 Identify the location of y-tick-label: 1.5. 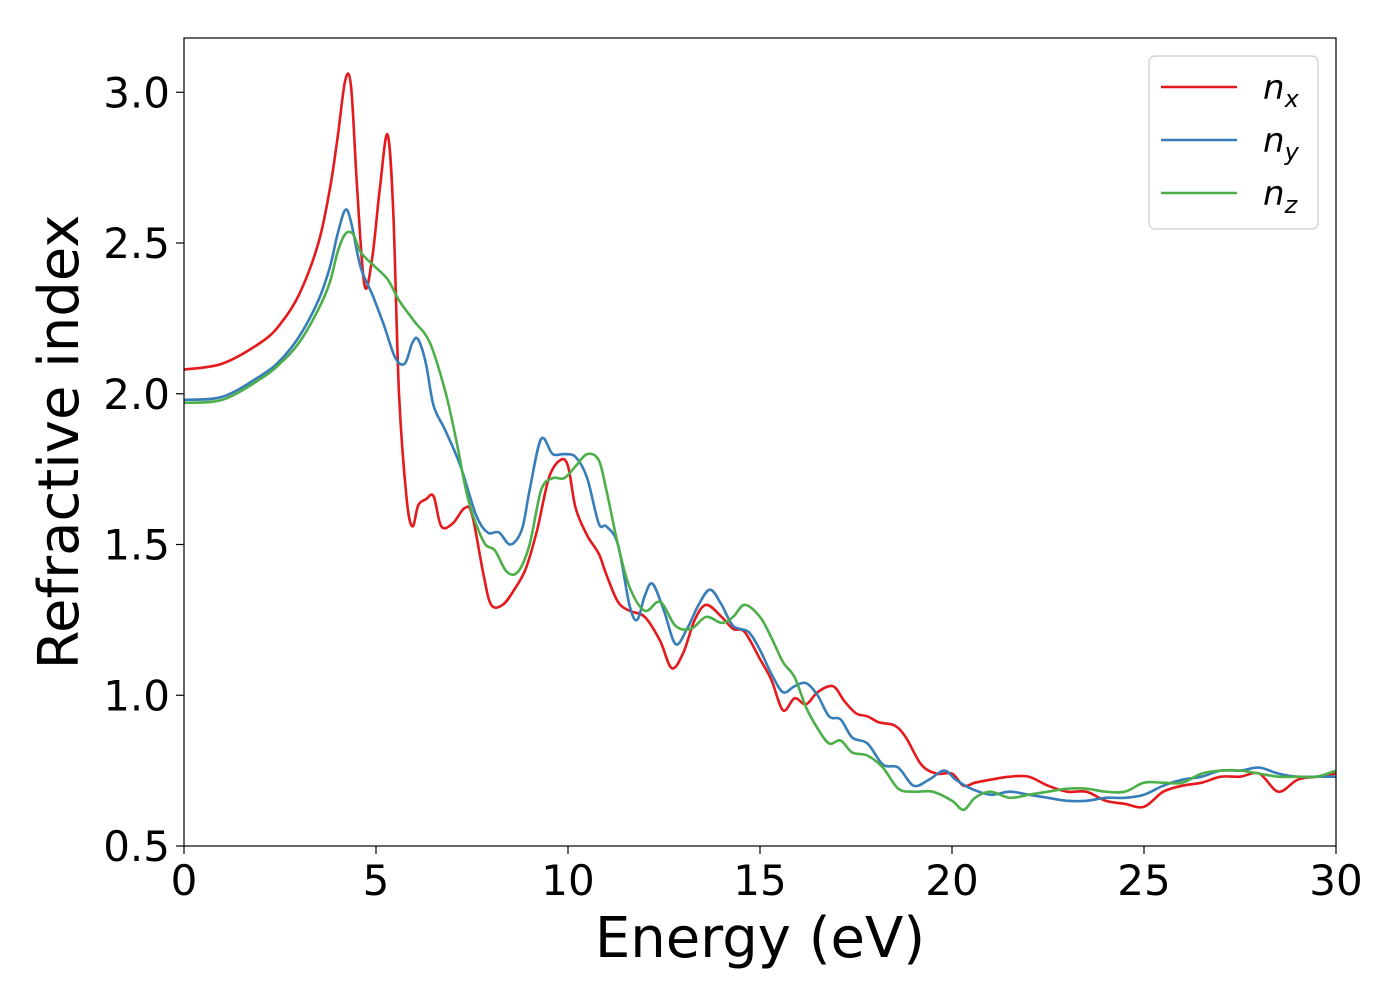
(136, 545).